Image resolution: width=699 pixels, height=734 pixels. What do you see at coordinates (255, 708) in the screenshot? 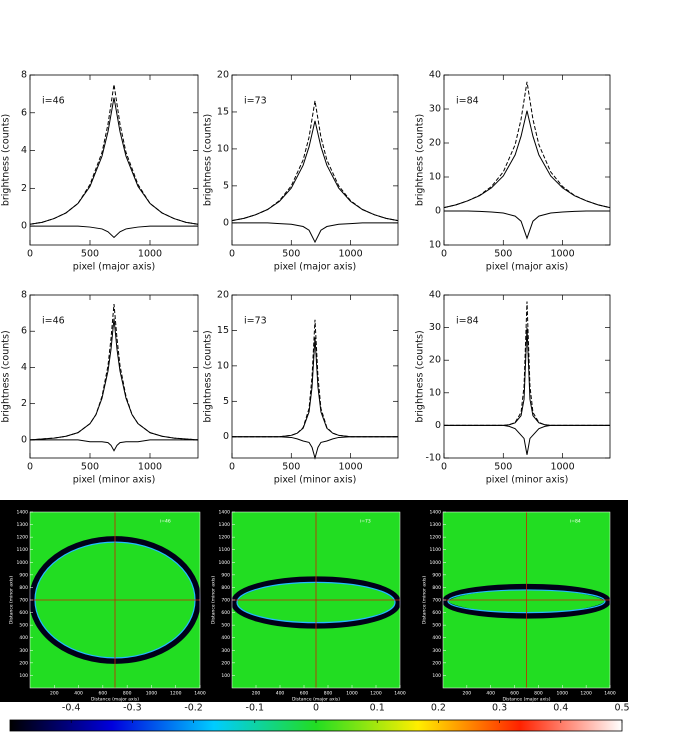
I see `colorbar-tick-label: -0.1` at bounding box center [255, 708].